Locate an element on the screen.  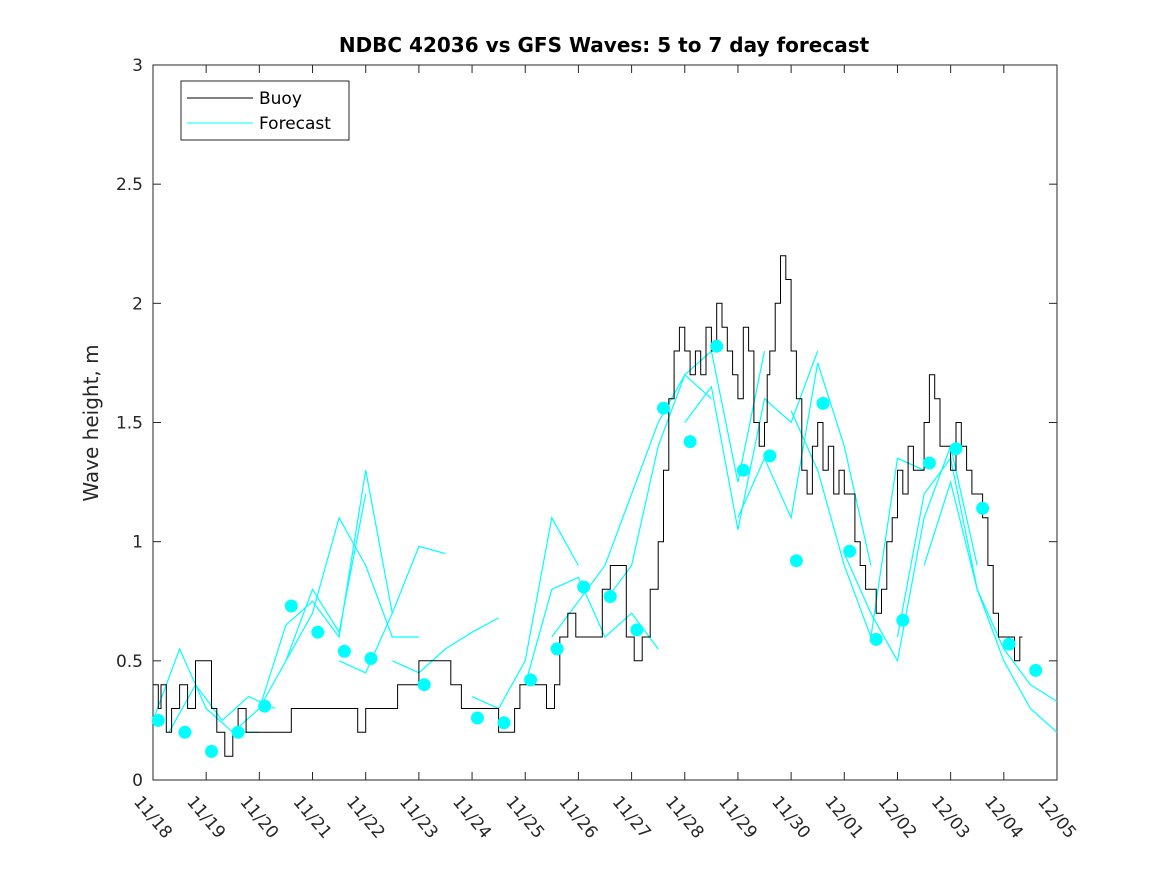
x-tick-label: 11/21 is located at coordinates (312, 817).